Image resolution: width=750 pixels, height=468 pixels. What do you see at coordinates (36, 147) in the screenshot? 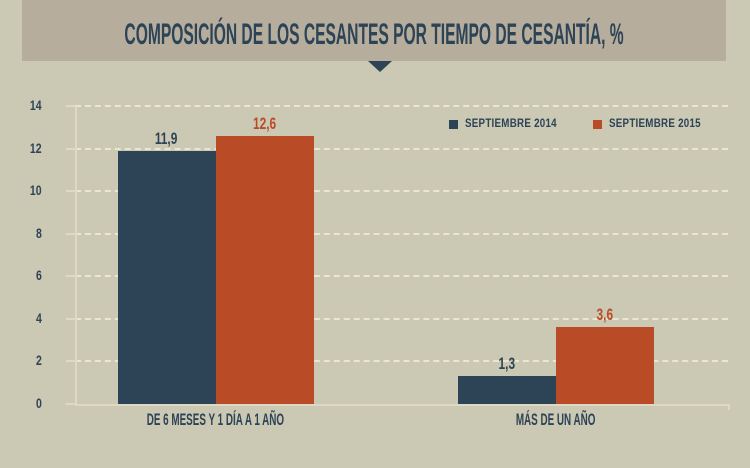
I see `y-axis-label-12: 12` at bounding box center [36, 147].